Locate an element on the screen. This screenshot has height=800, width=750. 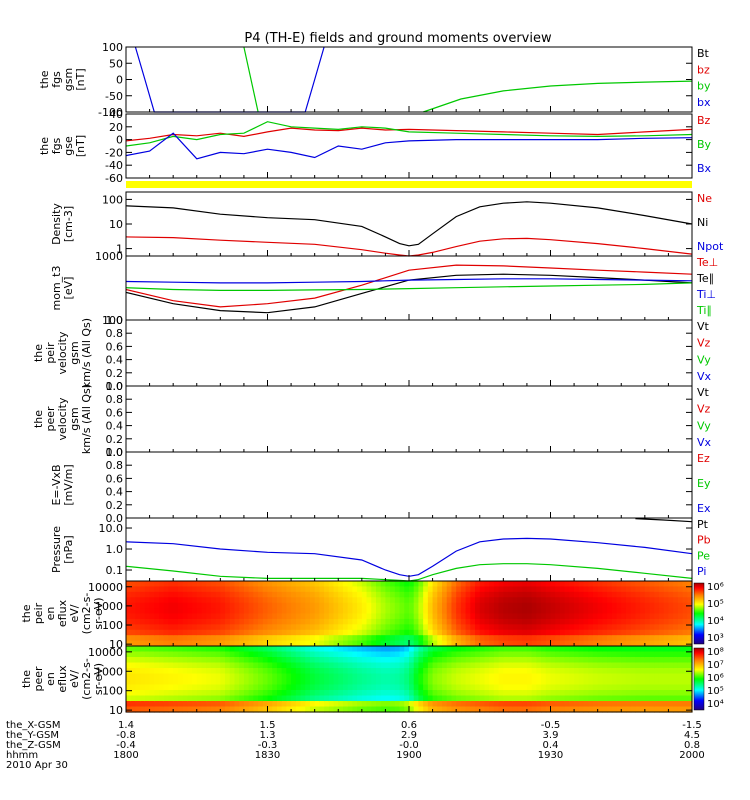
series-line-Bx is located at coordinates (409, 146).